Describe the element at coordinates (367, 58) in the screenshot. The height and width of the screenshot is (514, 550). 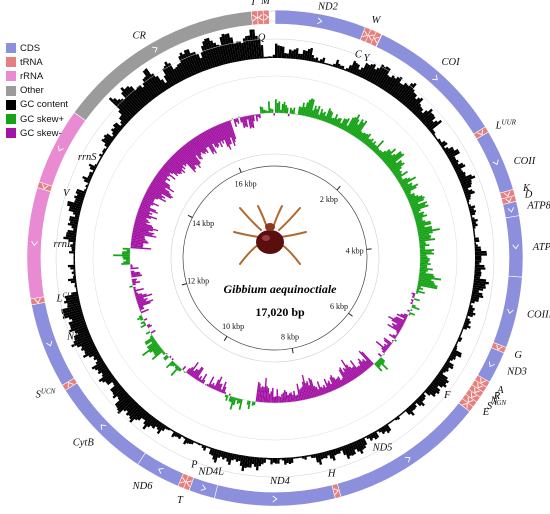
I see `gene-label: Y` at that location.